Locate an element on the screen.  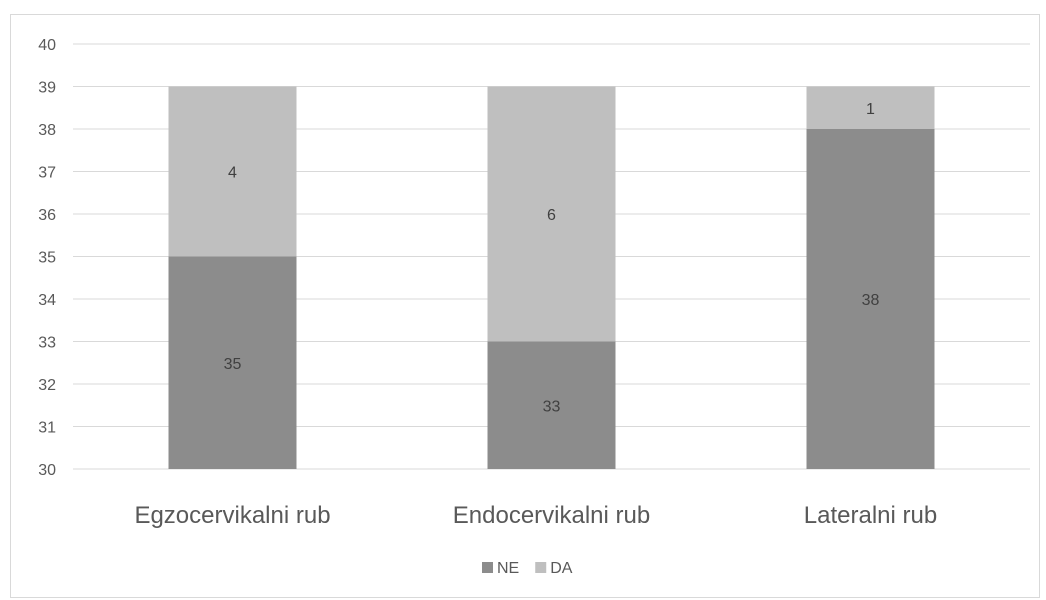
x-category-label: Egzocervikalni rub is located at coordinates (232, 515).